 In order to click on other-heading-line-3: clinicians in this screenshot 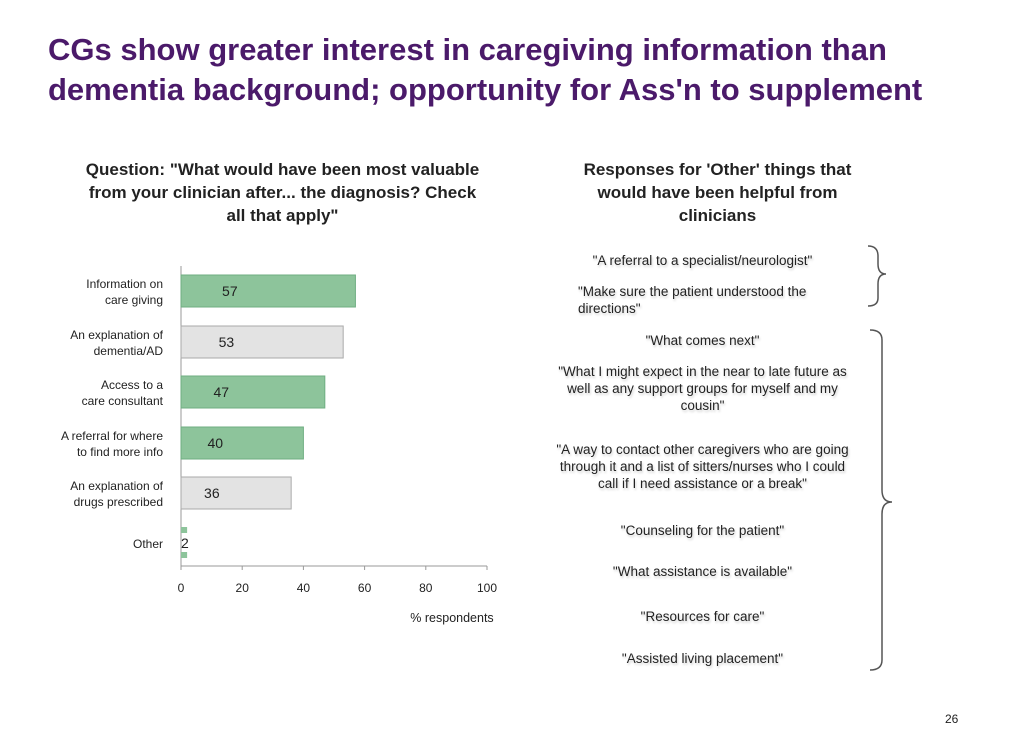, I will do `click(717, 215)`.